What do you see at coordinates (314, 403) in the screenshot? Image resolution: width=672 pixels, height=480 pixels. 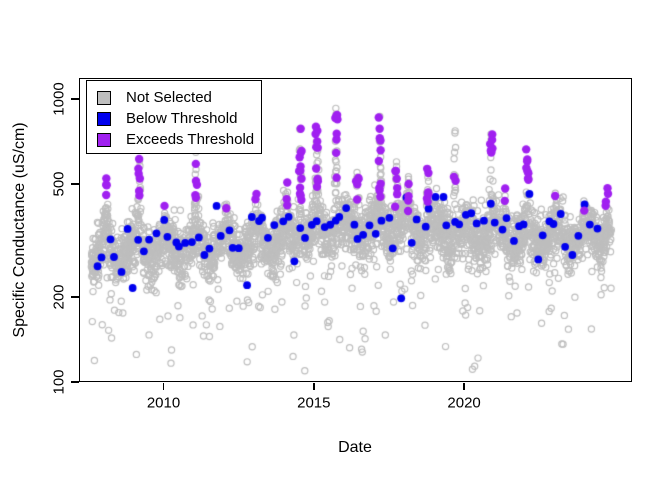 I see `x-tick-label: 2015` at bounding box center [314, 403].